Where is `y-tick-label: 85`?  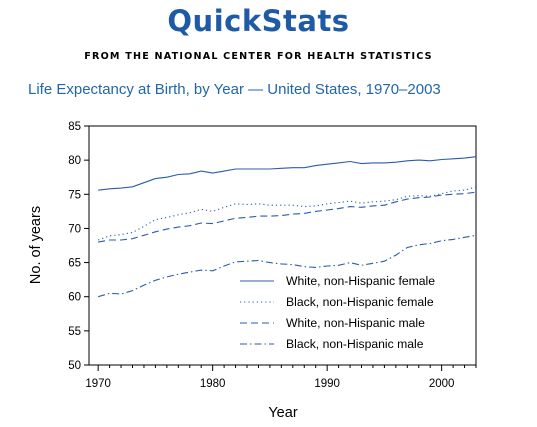 y-tick-label: 85 is located at coordinates (74, 127).